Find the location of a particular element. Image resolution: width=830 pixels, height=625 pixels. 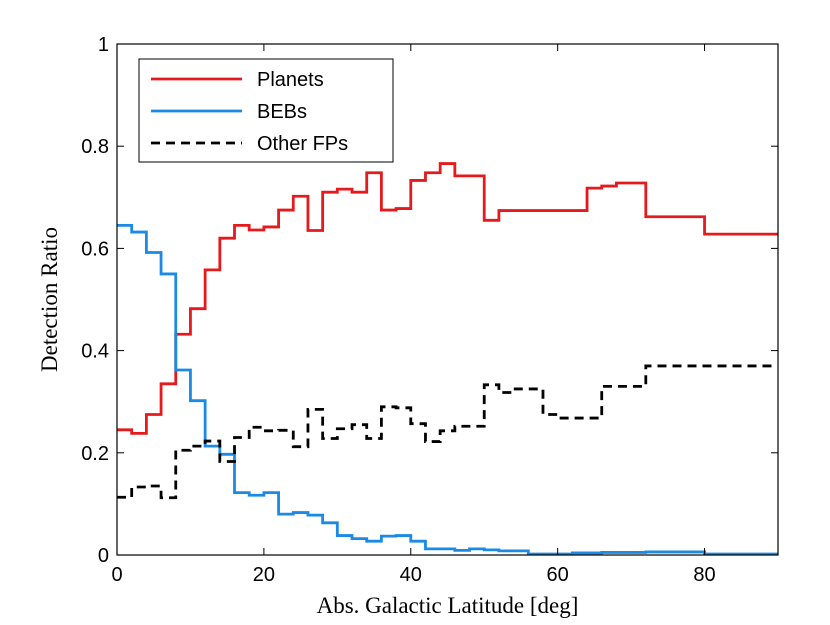

legend-label-2: Other FPs is located at coordinates (302, 144).